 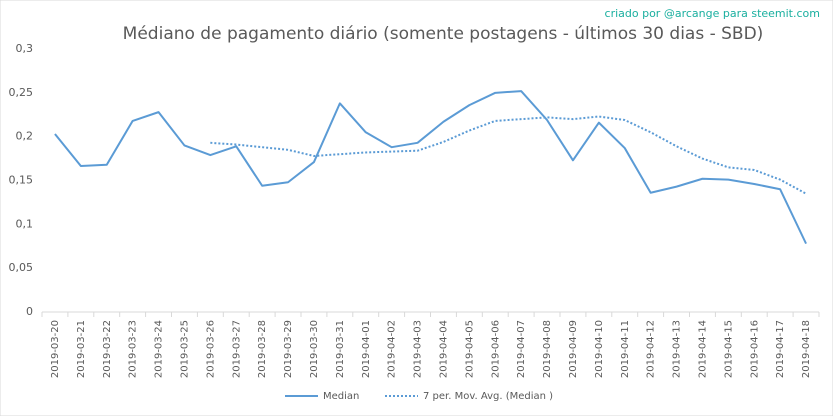 I want to click on x-tick-label: 2019-03-29, so click(x=288, y=349).